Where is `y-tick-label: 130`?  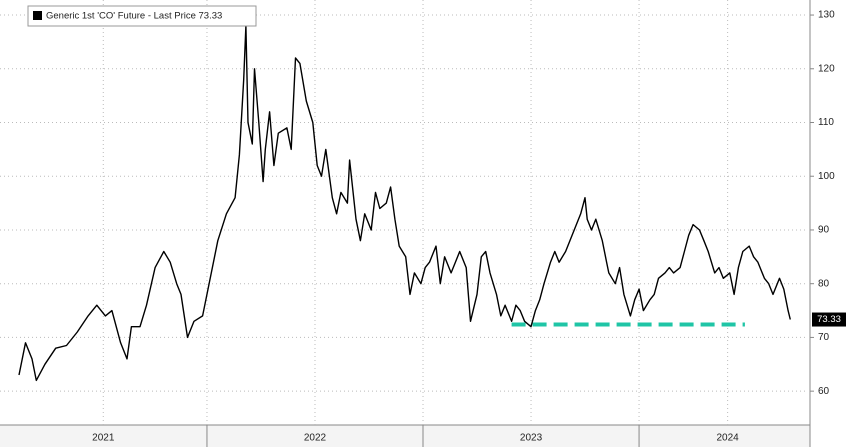 y-tick-label: 130 is located at coordinates (826, 15).